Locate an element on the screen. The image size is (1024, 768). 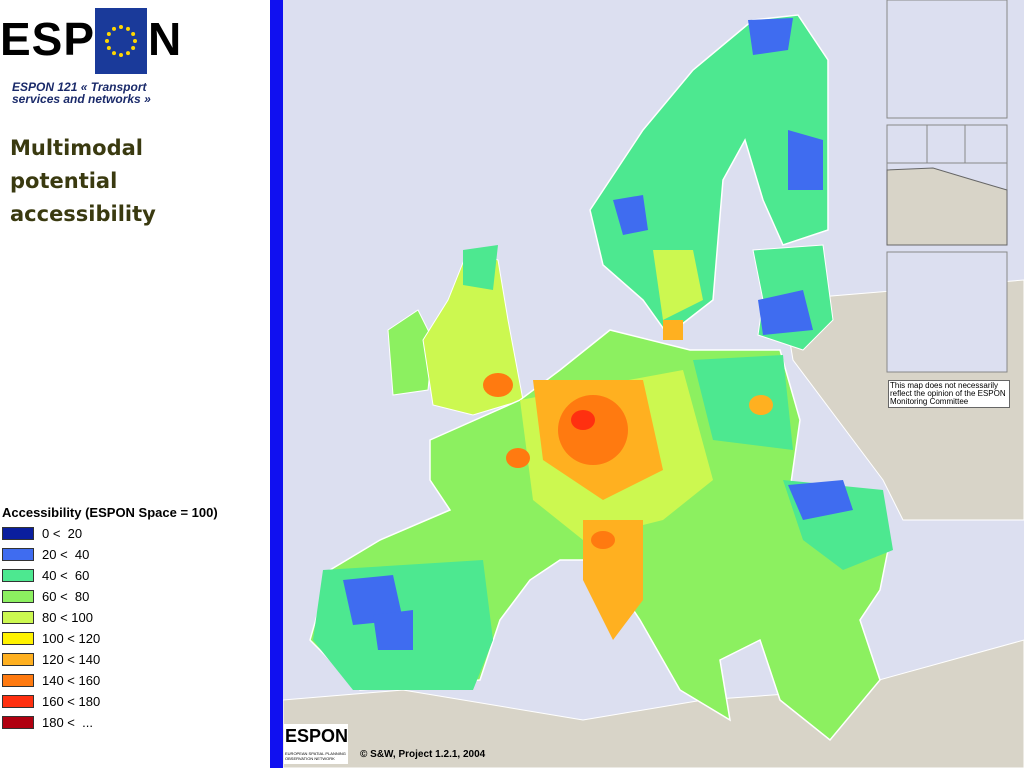
copyright: © S&W, Project 1.2.1, 2004 is located at coordinates (423, 754).